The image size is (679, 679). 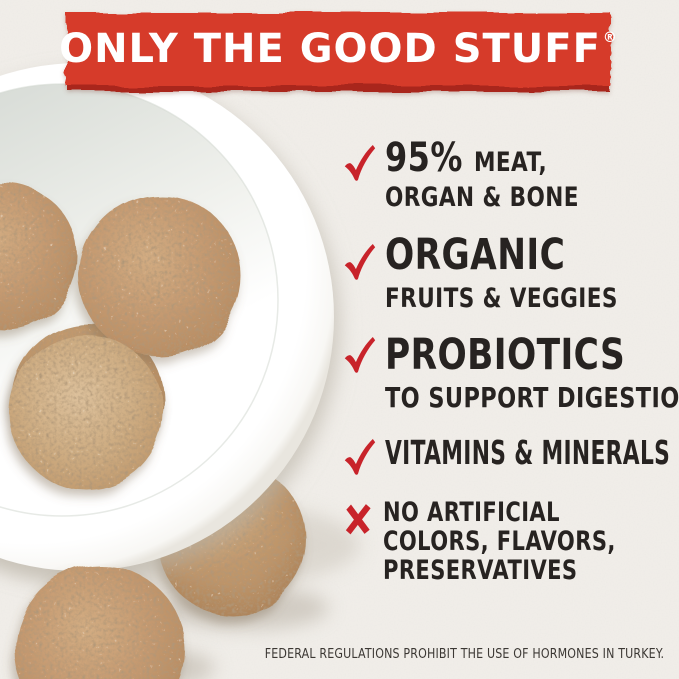 I want to click on benefit-line: NO ARTIFICIAL, so click(x=471, y=512).